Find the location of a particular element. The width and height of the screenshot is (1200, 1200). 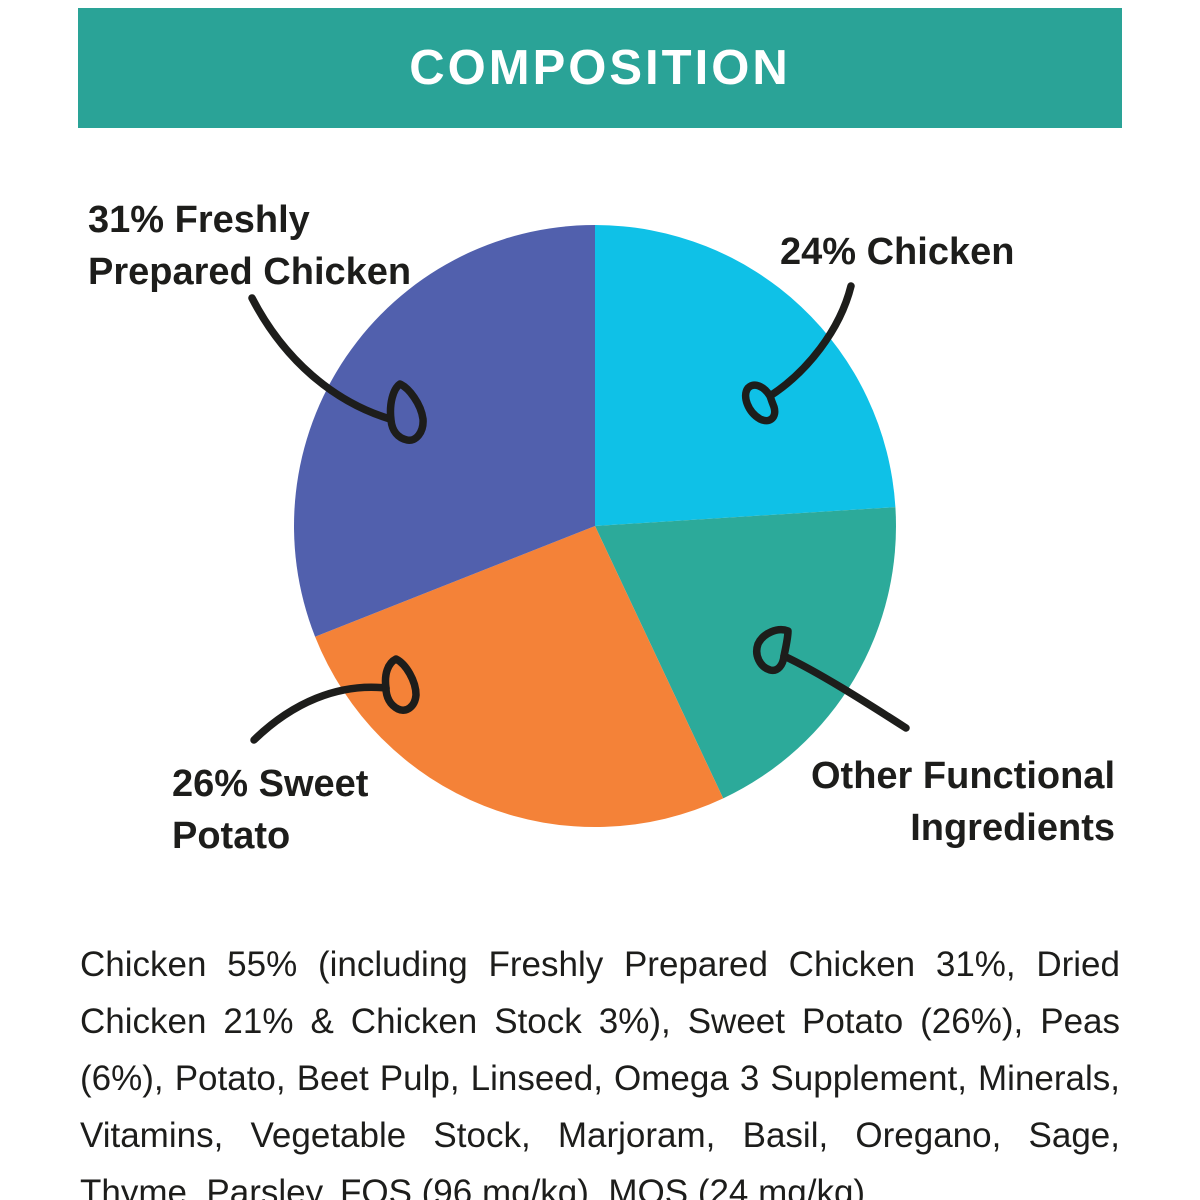

label-other-line1: Other Functional is located at coordinates (963, 776).